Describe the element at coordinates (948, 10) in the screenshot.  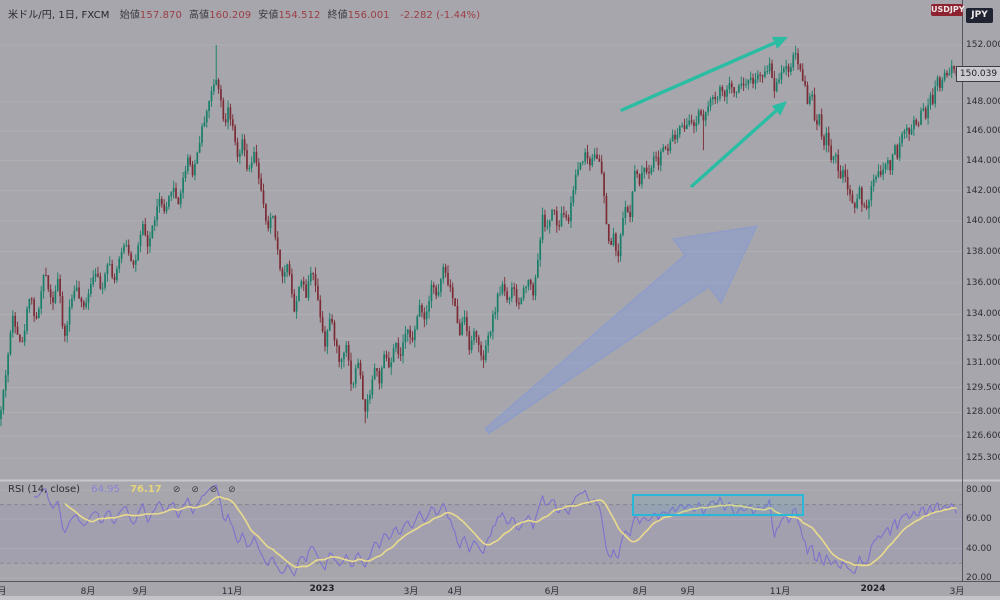
I see `symbol-badge: USDJPY` at that location.